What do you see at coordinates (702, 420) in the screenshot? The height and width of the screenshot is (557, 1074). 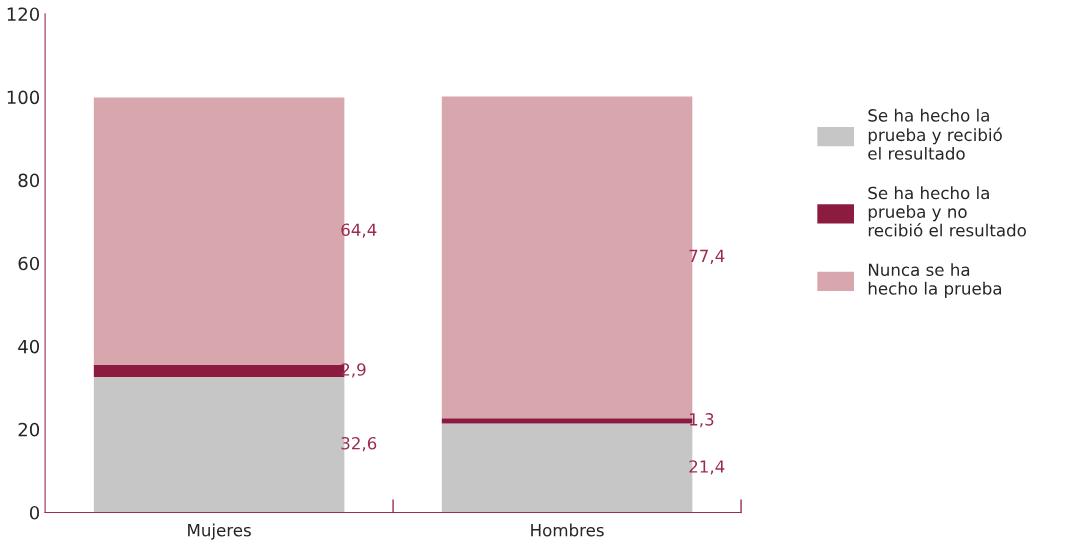 I see `data-label: 1,3` at bounding box center [702, 420].